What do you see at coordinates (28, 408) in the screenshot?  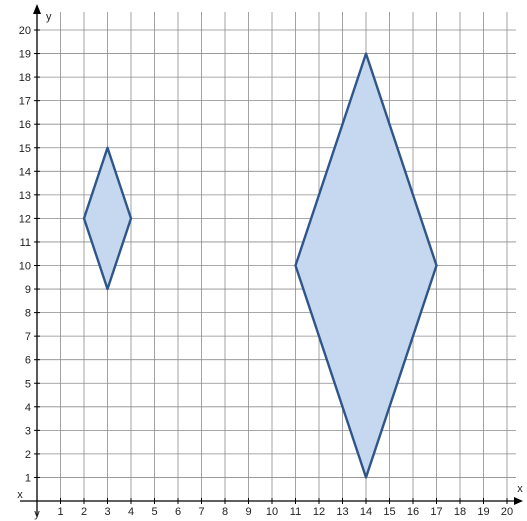 I see `y-tick-label: 4` at bounding box center [28, 408].